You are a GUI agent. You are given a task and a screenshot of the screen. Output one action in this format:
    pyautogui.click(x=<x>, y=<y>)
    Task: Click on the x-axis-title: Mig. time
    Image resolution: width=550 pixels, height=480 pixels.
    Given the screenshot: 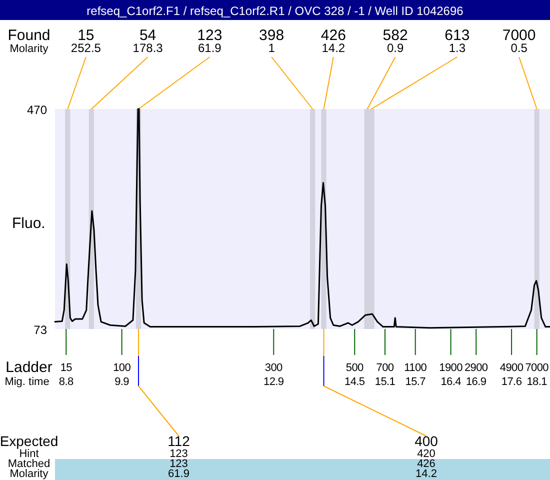 What is the action you would take?
    pyautogui.click(x=27, y=382)
    